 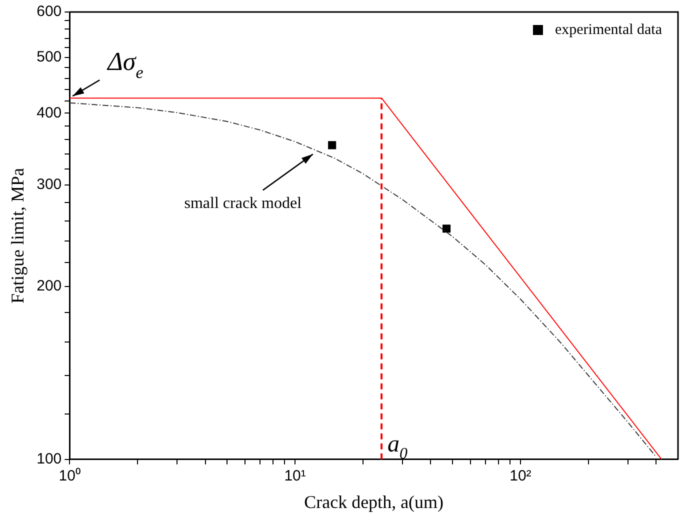 I want to click on y-tick-label: 300, so click(x=49, y=185).